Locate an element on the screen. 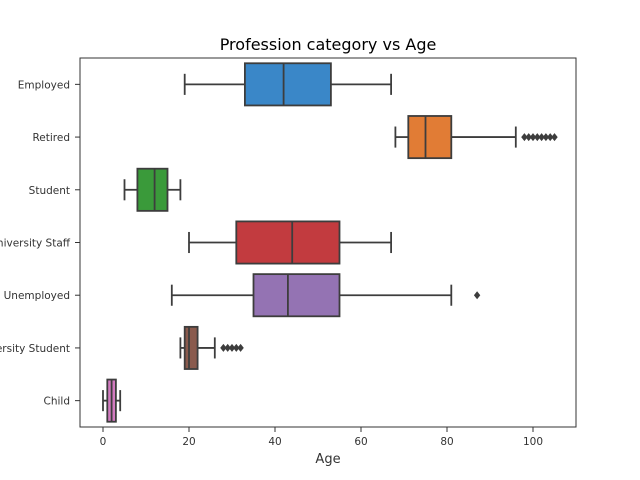 The width and height of the screenshot is (640, 480). y-tick-label: University Student is located at coordinates (35, 349).